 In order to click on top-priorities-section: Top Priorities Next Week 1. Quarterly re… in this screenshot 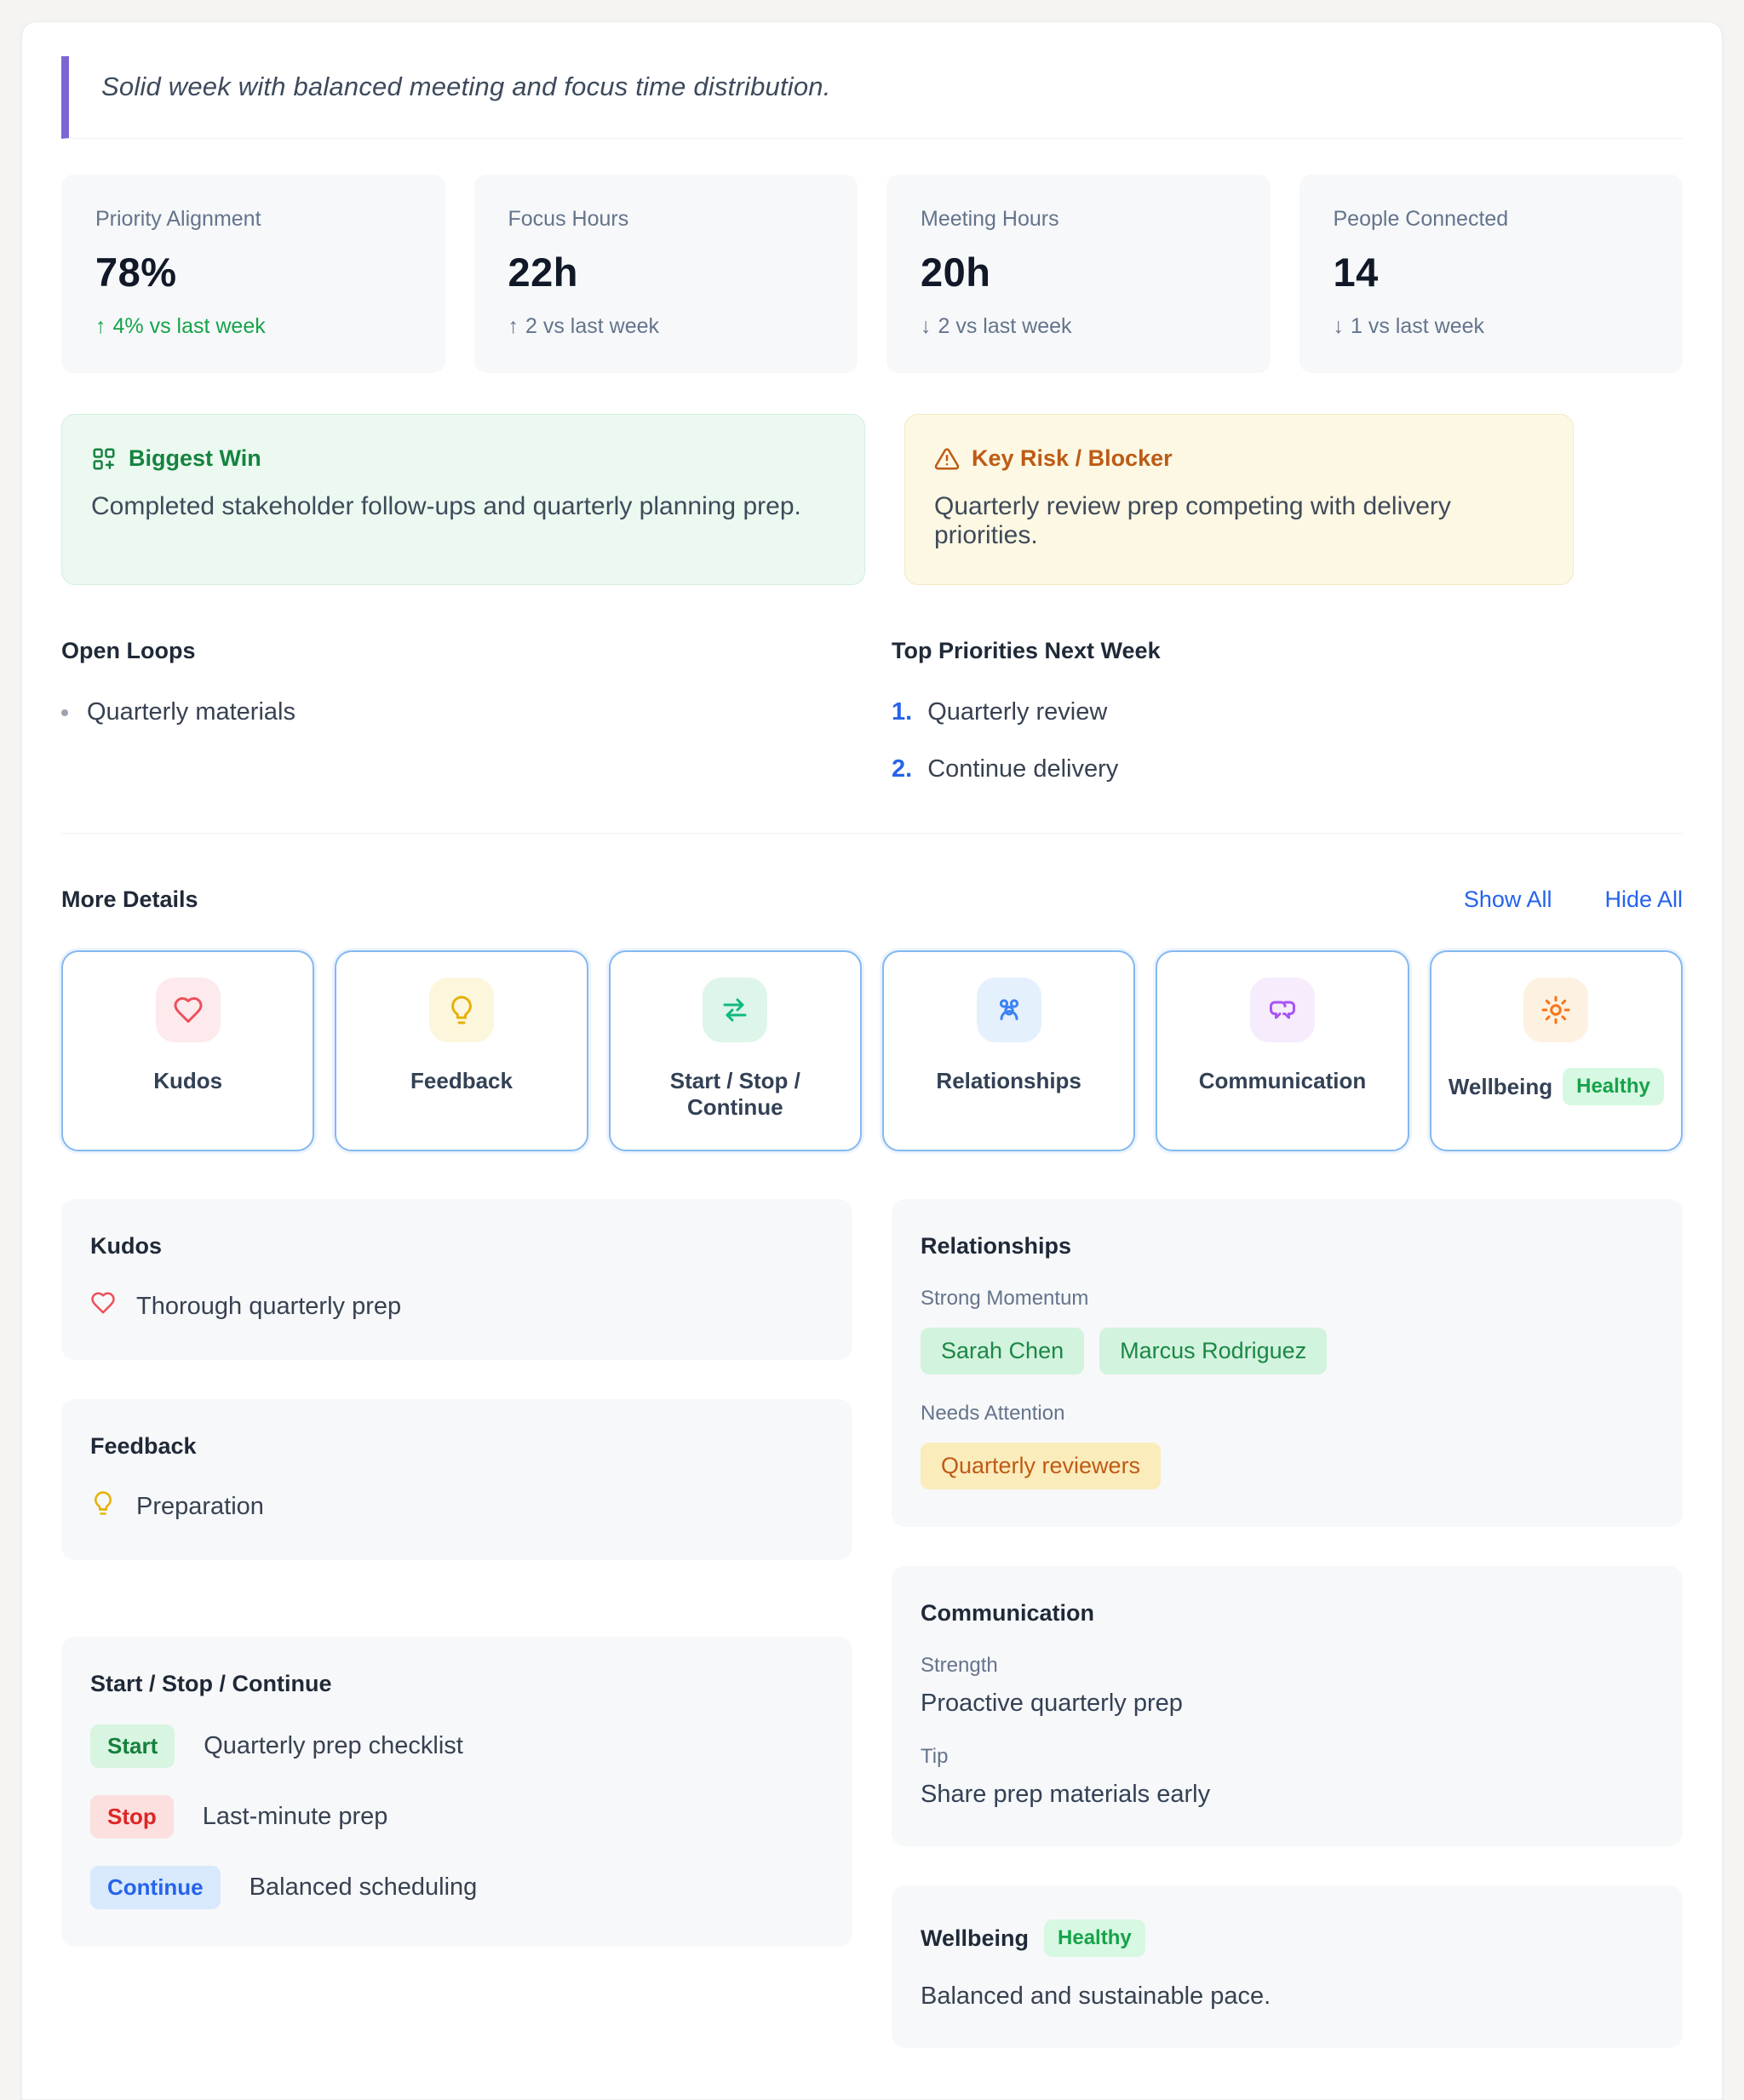, I will do `click(1288, 710)`.